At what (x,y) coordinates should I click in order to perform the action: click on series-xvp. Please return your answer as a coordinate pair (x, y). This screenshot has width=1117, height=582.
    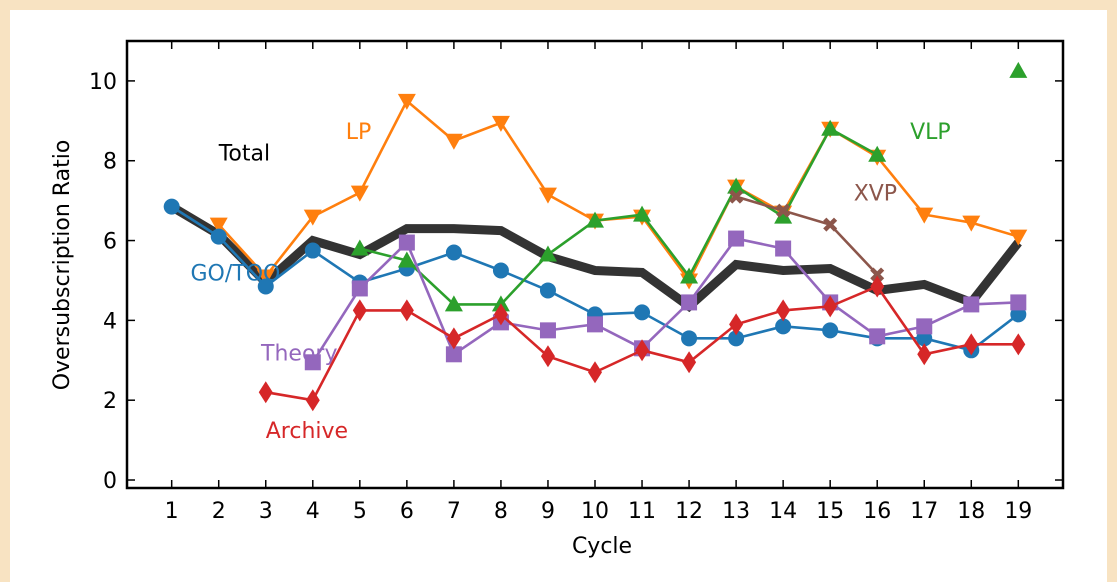
    Looking at the image, I should click on (807, 235).